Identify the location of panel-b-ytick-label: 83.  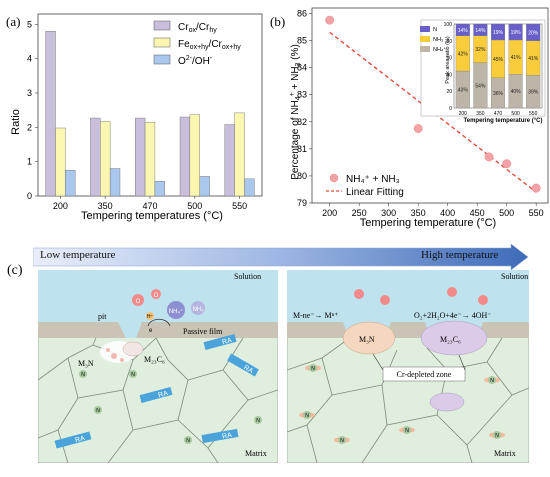
(302, 95).